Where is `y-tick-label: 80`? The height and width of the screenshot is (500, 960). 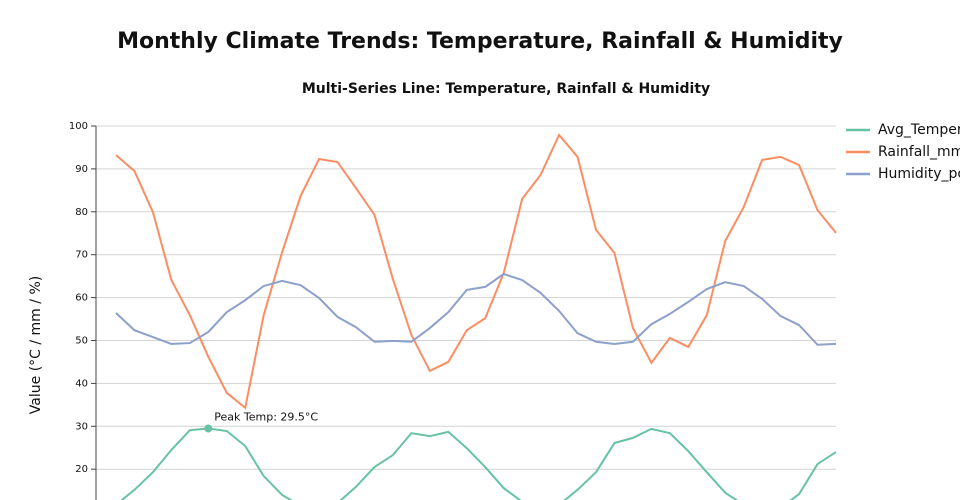 y-tick-label: 80 is located at coordinates (81, 212).